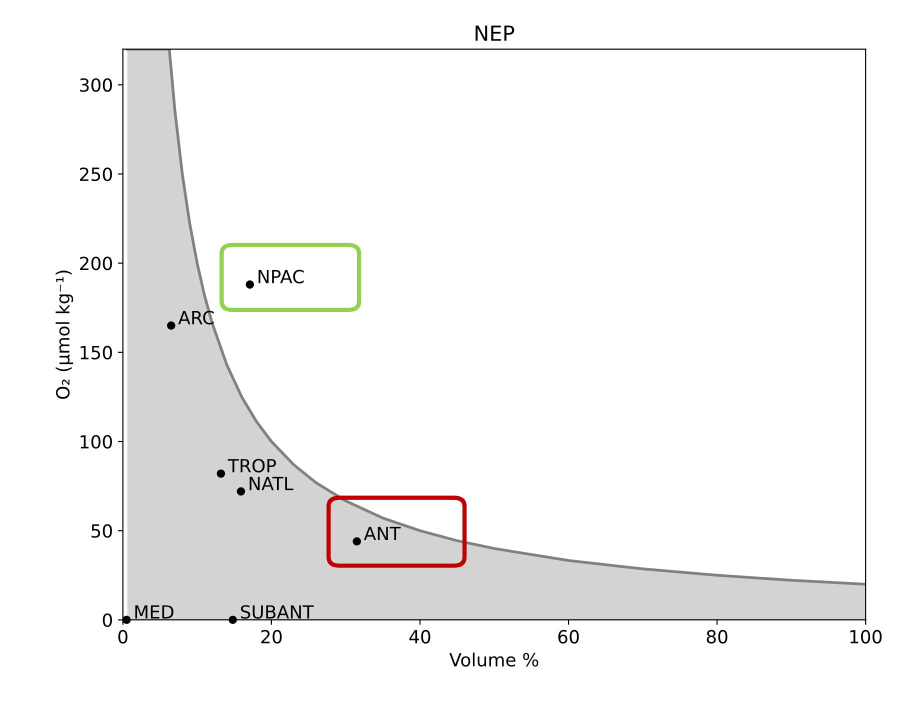 This screenshot has width=897, height=702. Describe the element at coordinates (196, 317) in the screenshot. I see `annotation: ARC` at that location.